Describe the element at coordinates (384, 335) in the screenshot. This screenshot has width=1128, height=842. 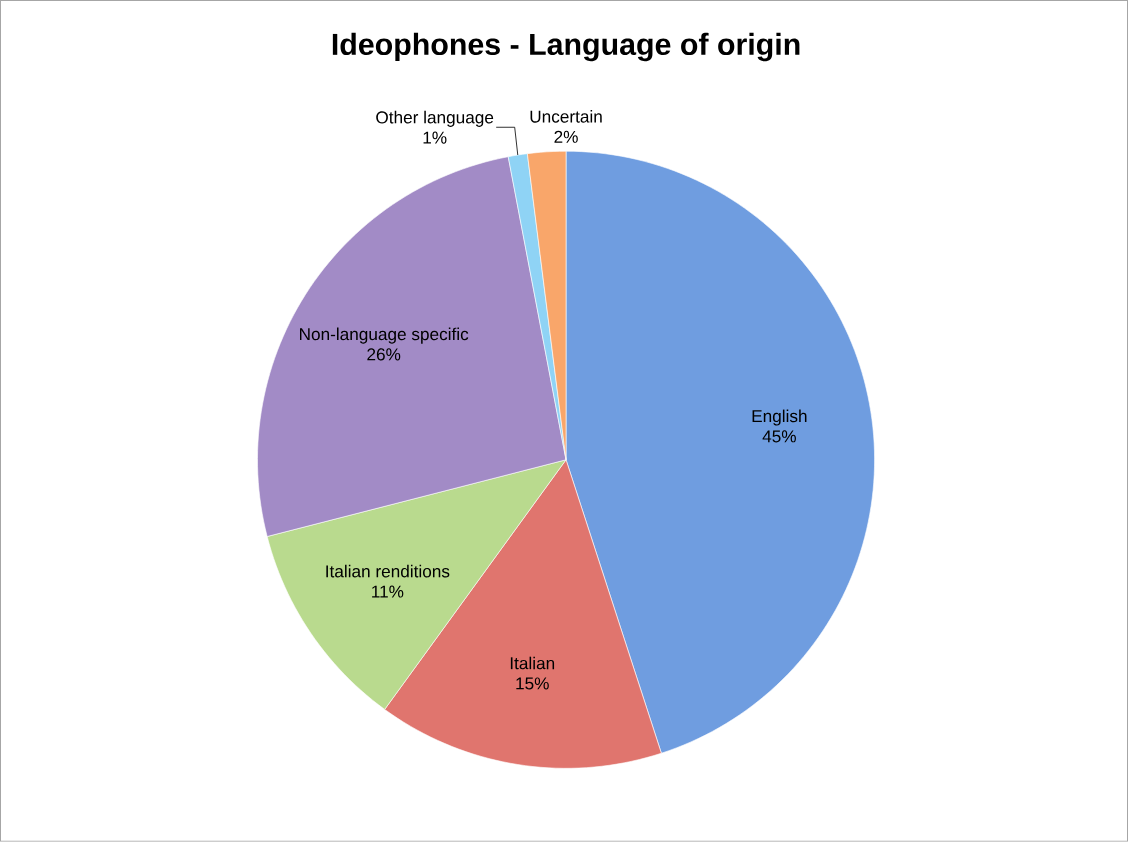
I see `slice-label: Non-language specific` at that location.